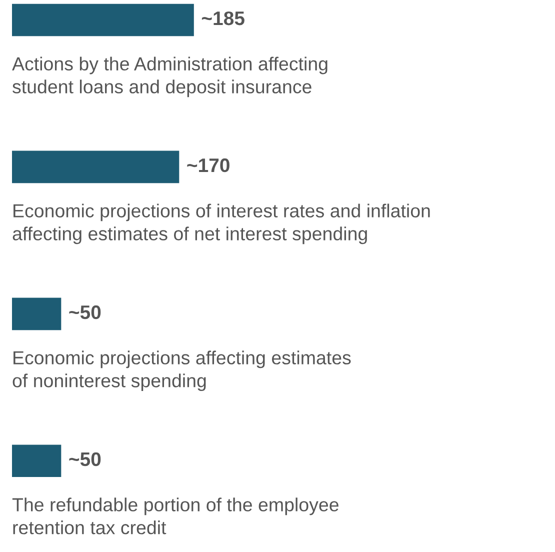 The image size is (555, 552). I want to click on y-tick-label: The refundable portion of the employee retention tax credit, so click(175, 516).